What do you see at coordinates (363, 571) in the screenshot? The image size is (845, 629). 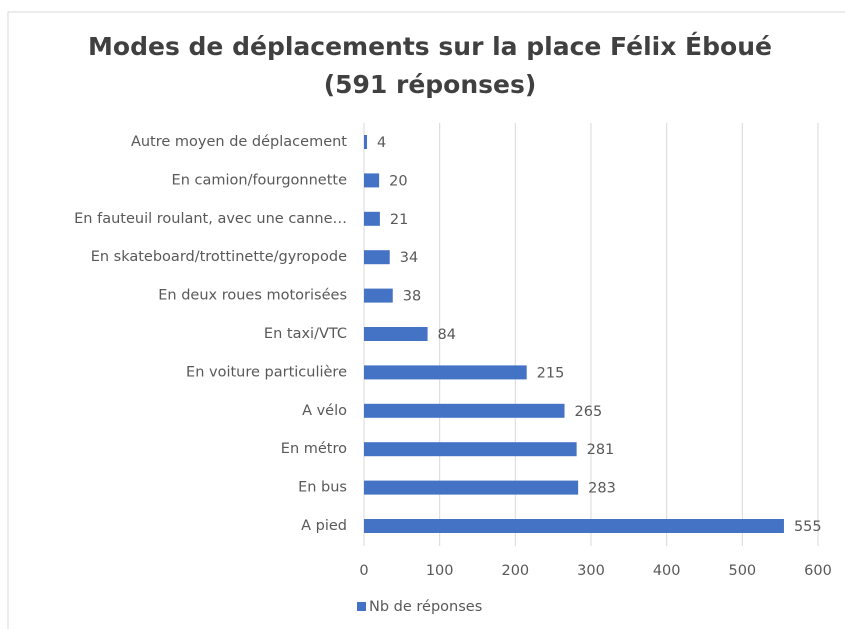 I see `x-tick-label: 0` at bounding box center [363, 571].